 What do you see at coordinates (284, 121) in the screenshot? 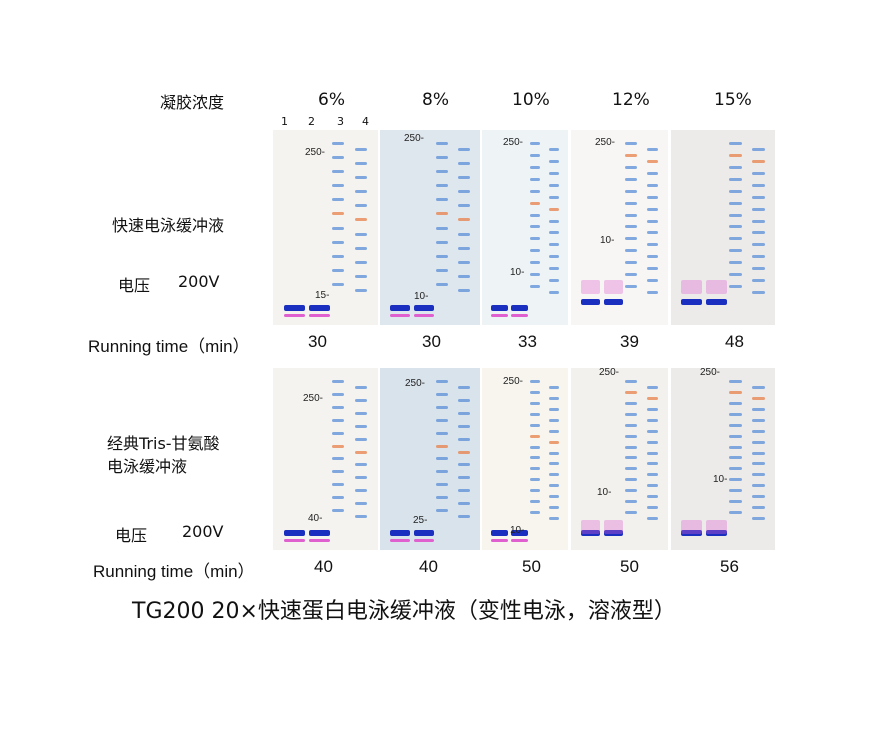
I see `lane-number: 1` at bounding box center [284, 121].